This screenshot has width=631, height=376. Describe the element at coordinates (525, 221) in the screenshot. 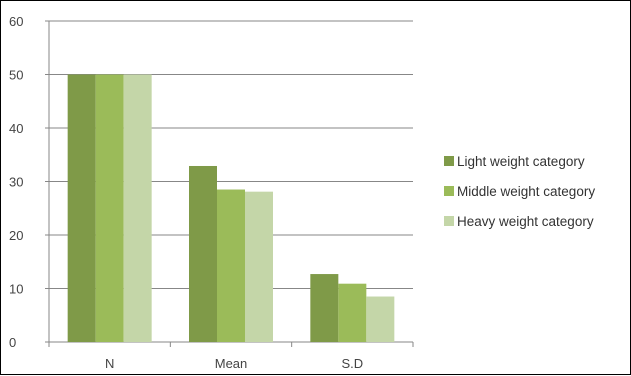

I see `legend-label: Heavy weight category` at that location.